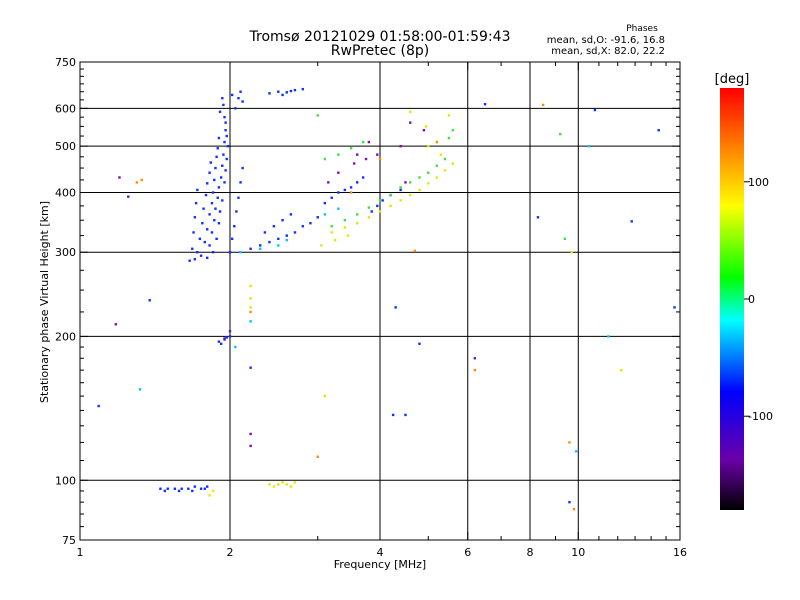  Describe the element at coordinates (69, 540) in the screenshot. I see `y-tick-label: 75` at that location.